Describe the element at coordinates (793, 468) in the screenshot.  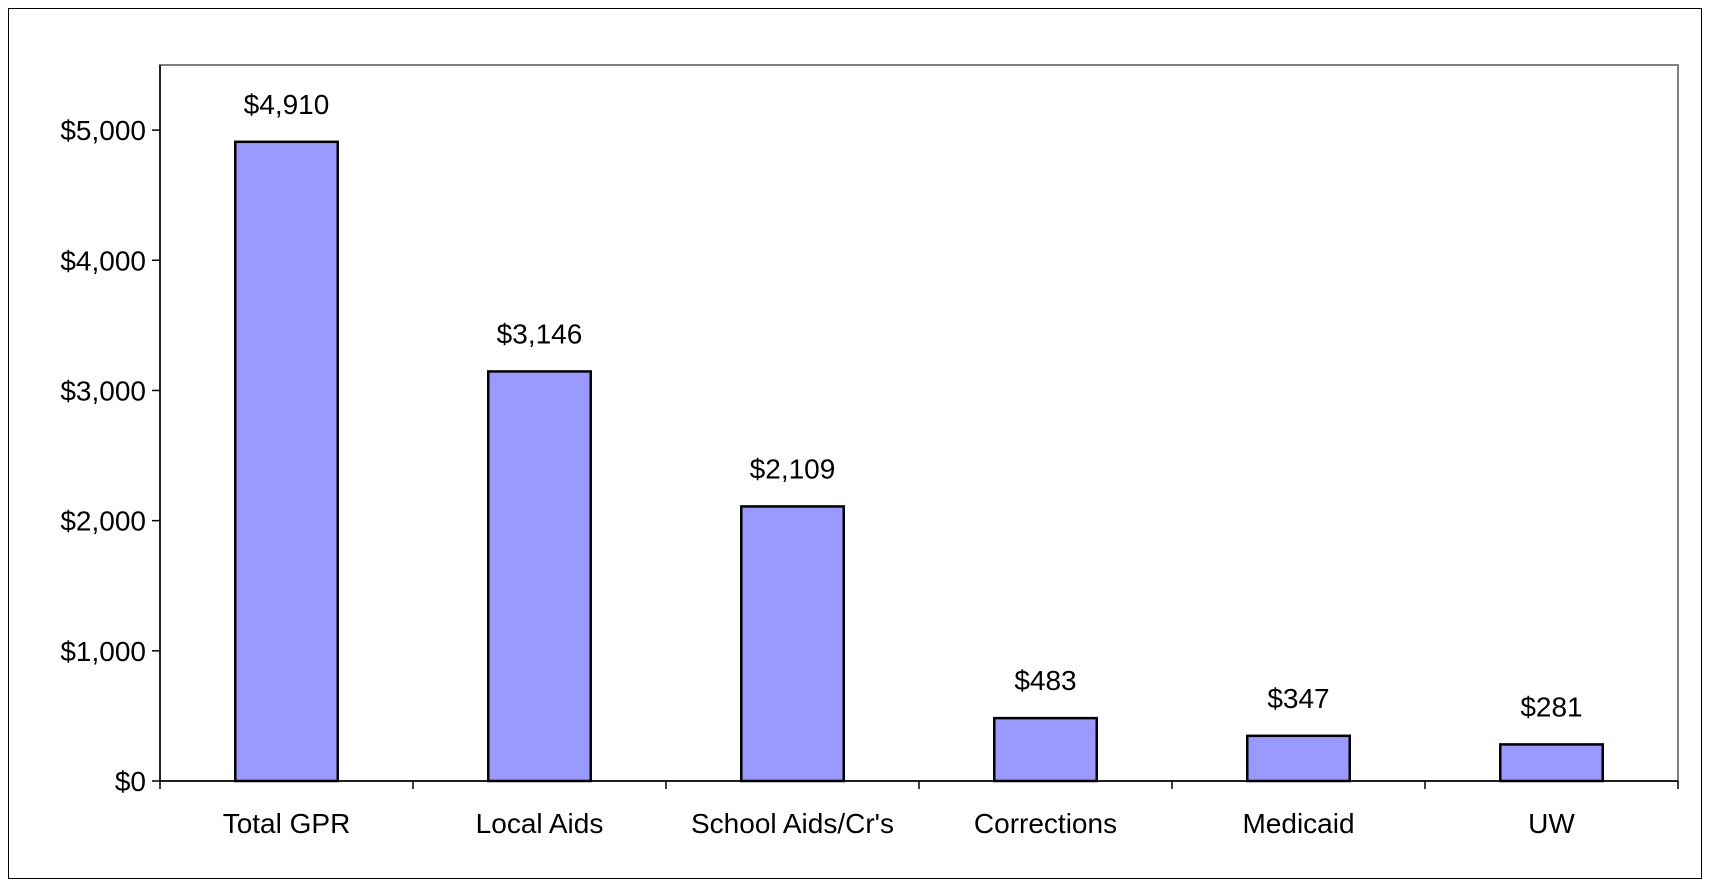
I see `bar-value-label: $2,109` at that location.